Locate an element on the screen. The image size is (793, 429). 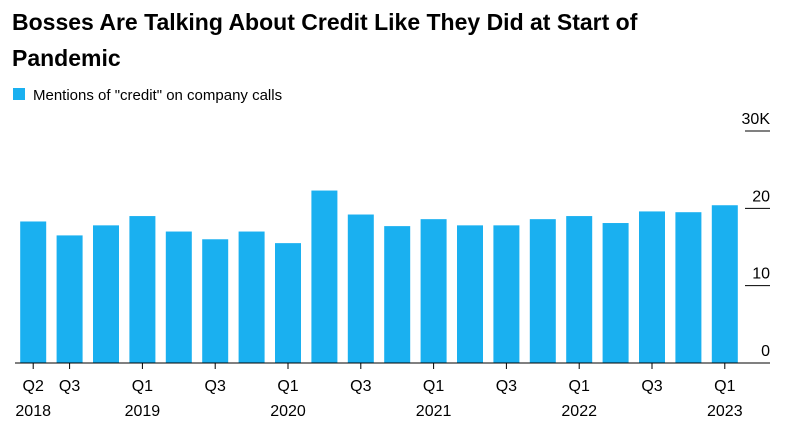
x-tick-year: 2019 is located at coordinates (143, 411).